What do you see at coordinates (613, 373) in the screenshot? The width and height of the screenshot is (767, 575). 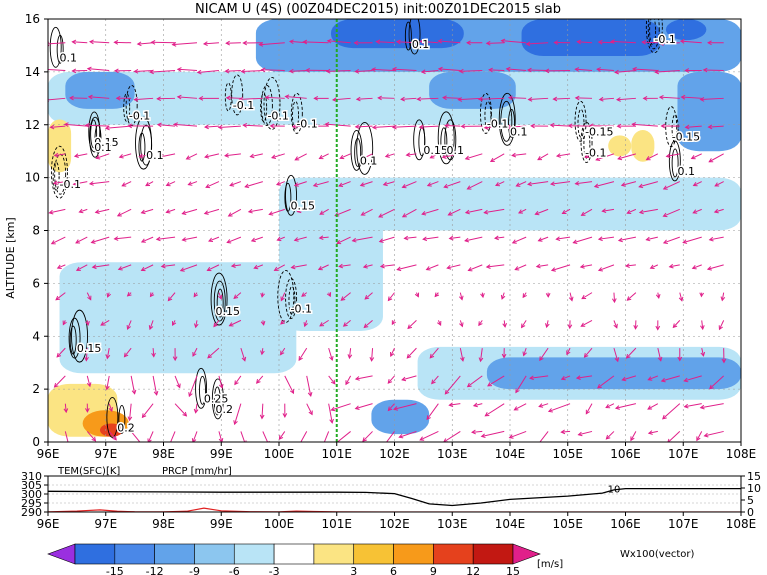 I see `shaded-region` at bounding box center [613, 373].